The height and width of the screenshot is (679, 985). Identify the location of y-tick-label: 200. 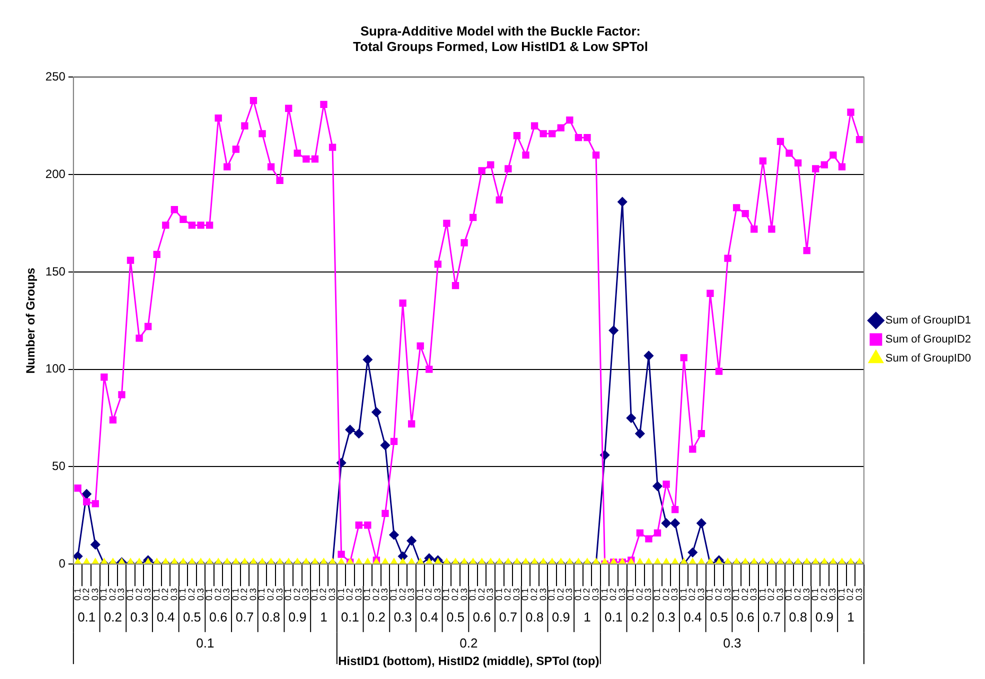
(55, 173).